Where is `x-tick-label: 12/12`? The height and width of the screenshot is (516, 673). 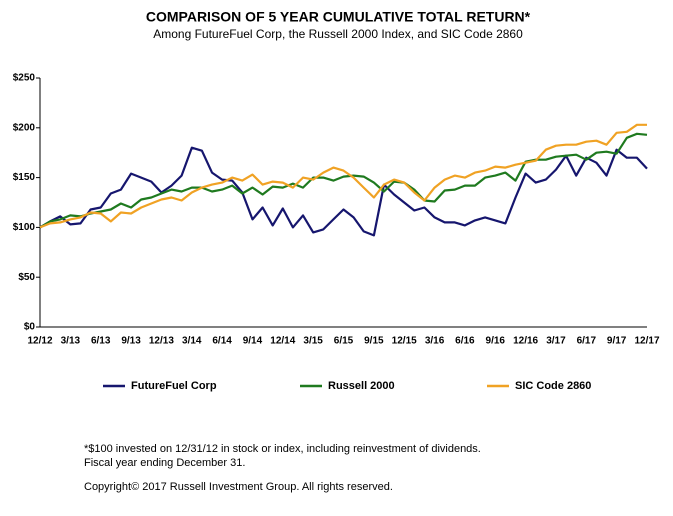
x-tick-label: 12/12 is located at coordinates (39, 341).